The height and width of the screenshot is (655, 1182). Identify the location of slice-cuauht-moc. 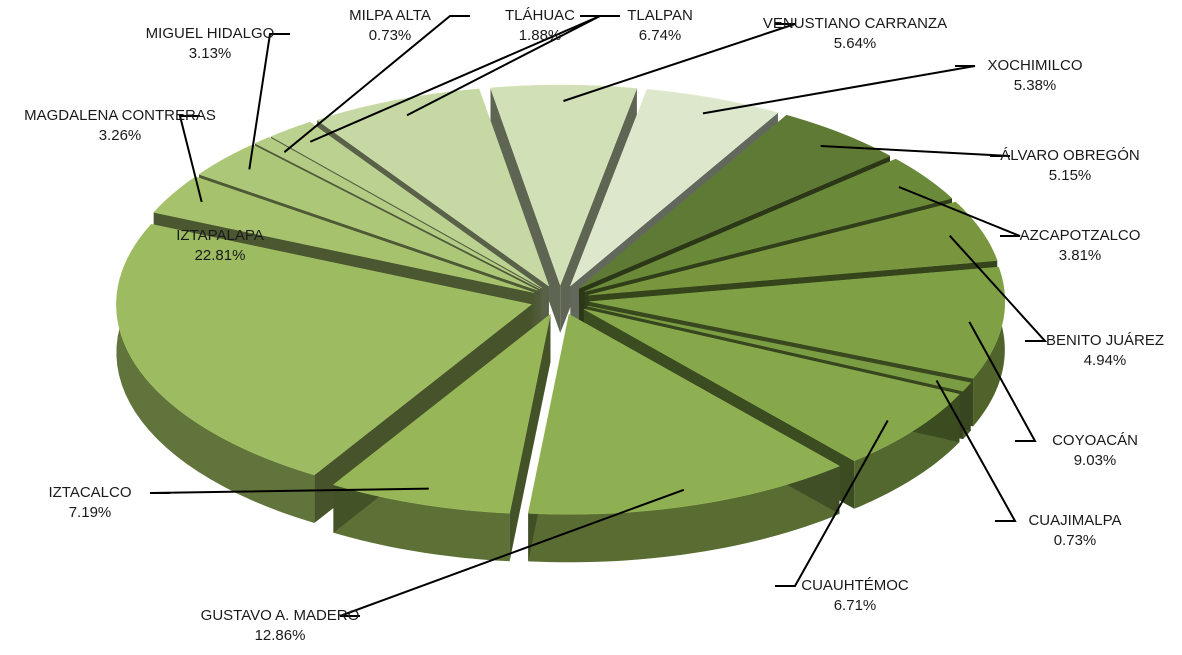
(771, 385).